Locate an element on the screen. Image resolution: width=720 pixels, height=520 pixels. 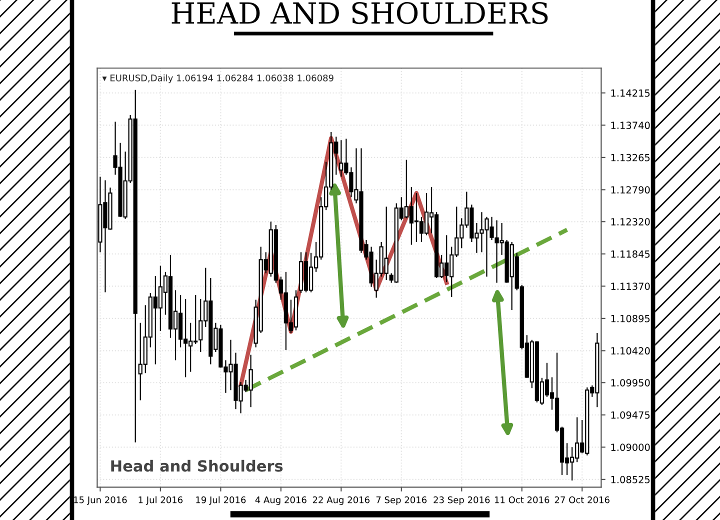
x-tick-label: 1 Jul 2016 is located at coordinates (160, 500).